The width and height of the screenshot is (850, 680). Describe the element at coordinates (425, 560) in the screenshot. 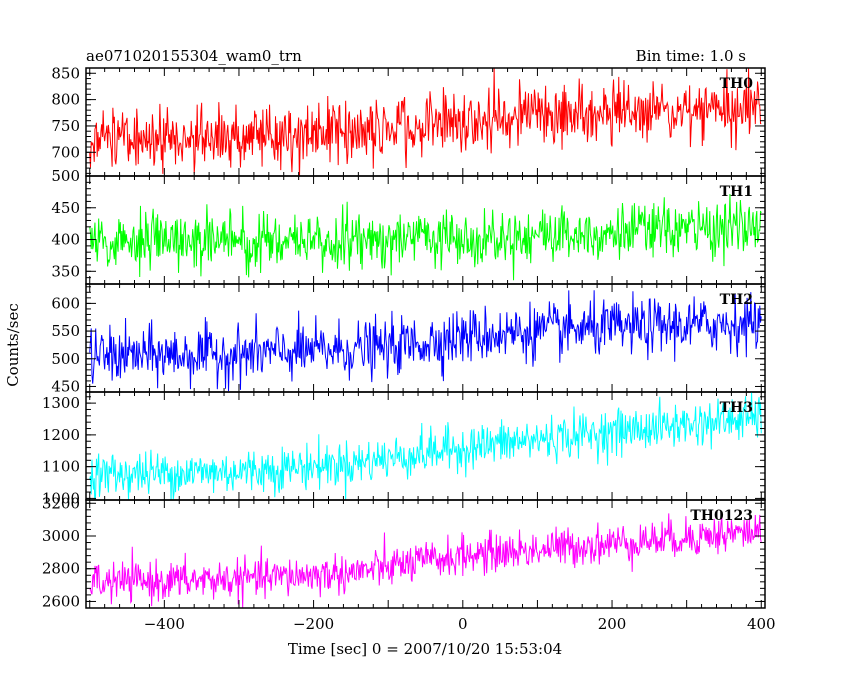

I see `series-line-th0123` at that location.